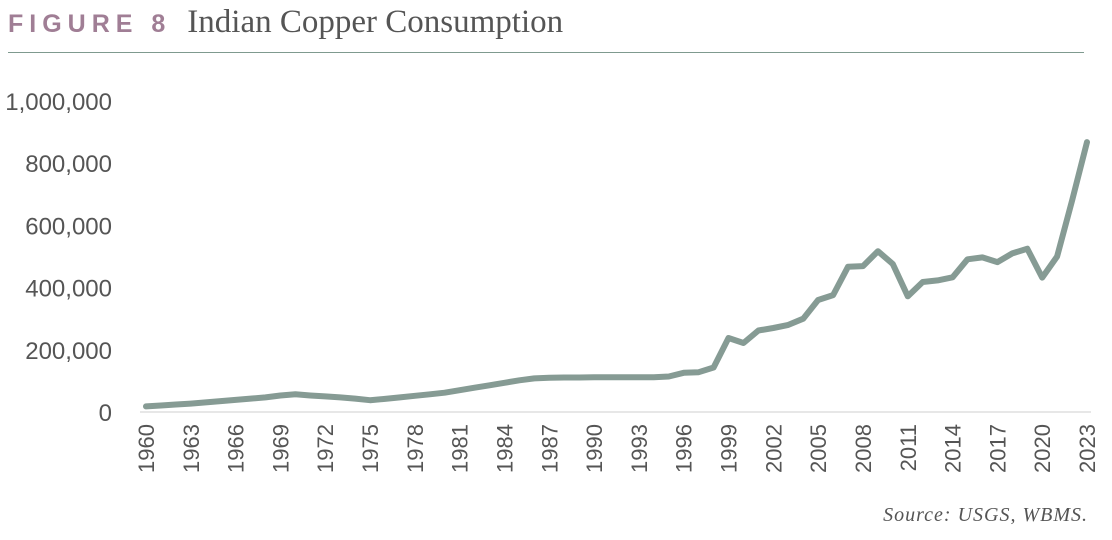 The width and height of the screenshot is (1112, 540). Describe the element at coordinates (58, 102) in the screenshot. I see `y-tick-label: 1,000,000` at that location.